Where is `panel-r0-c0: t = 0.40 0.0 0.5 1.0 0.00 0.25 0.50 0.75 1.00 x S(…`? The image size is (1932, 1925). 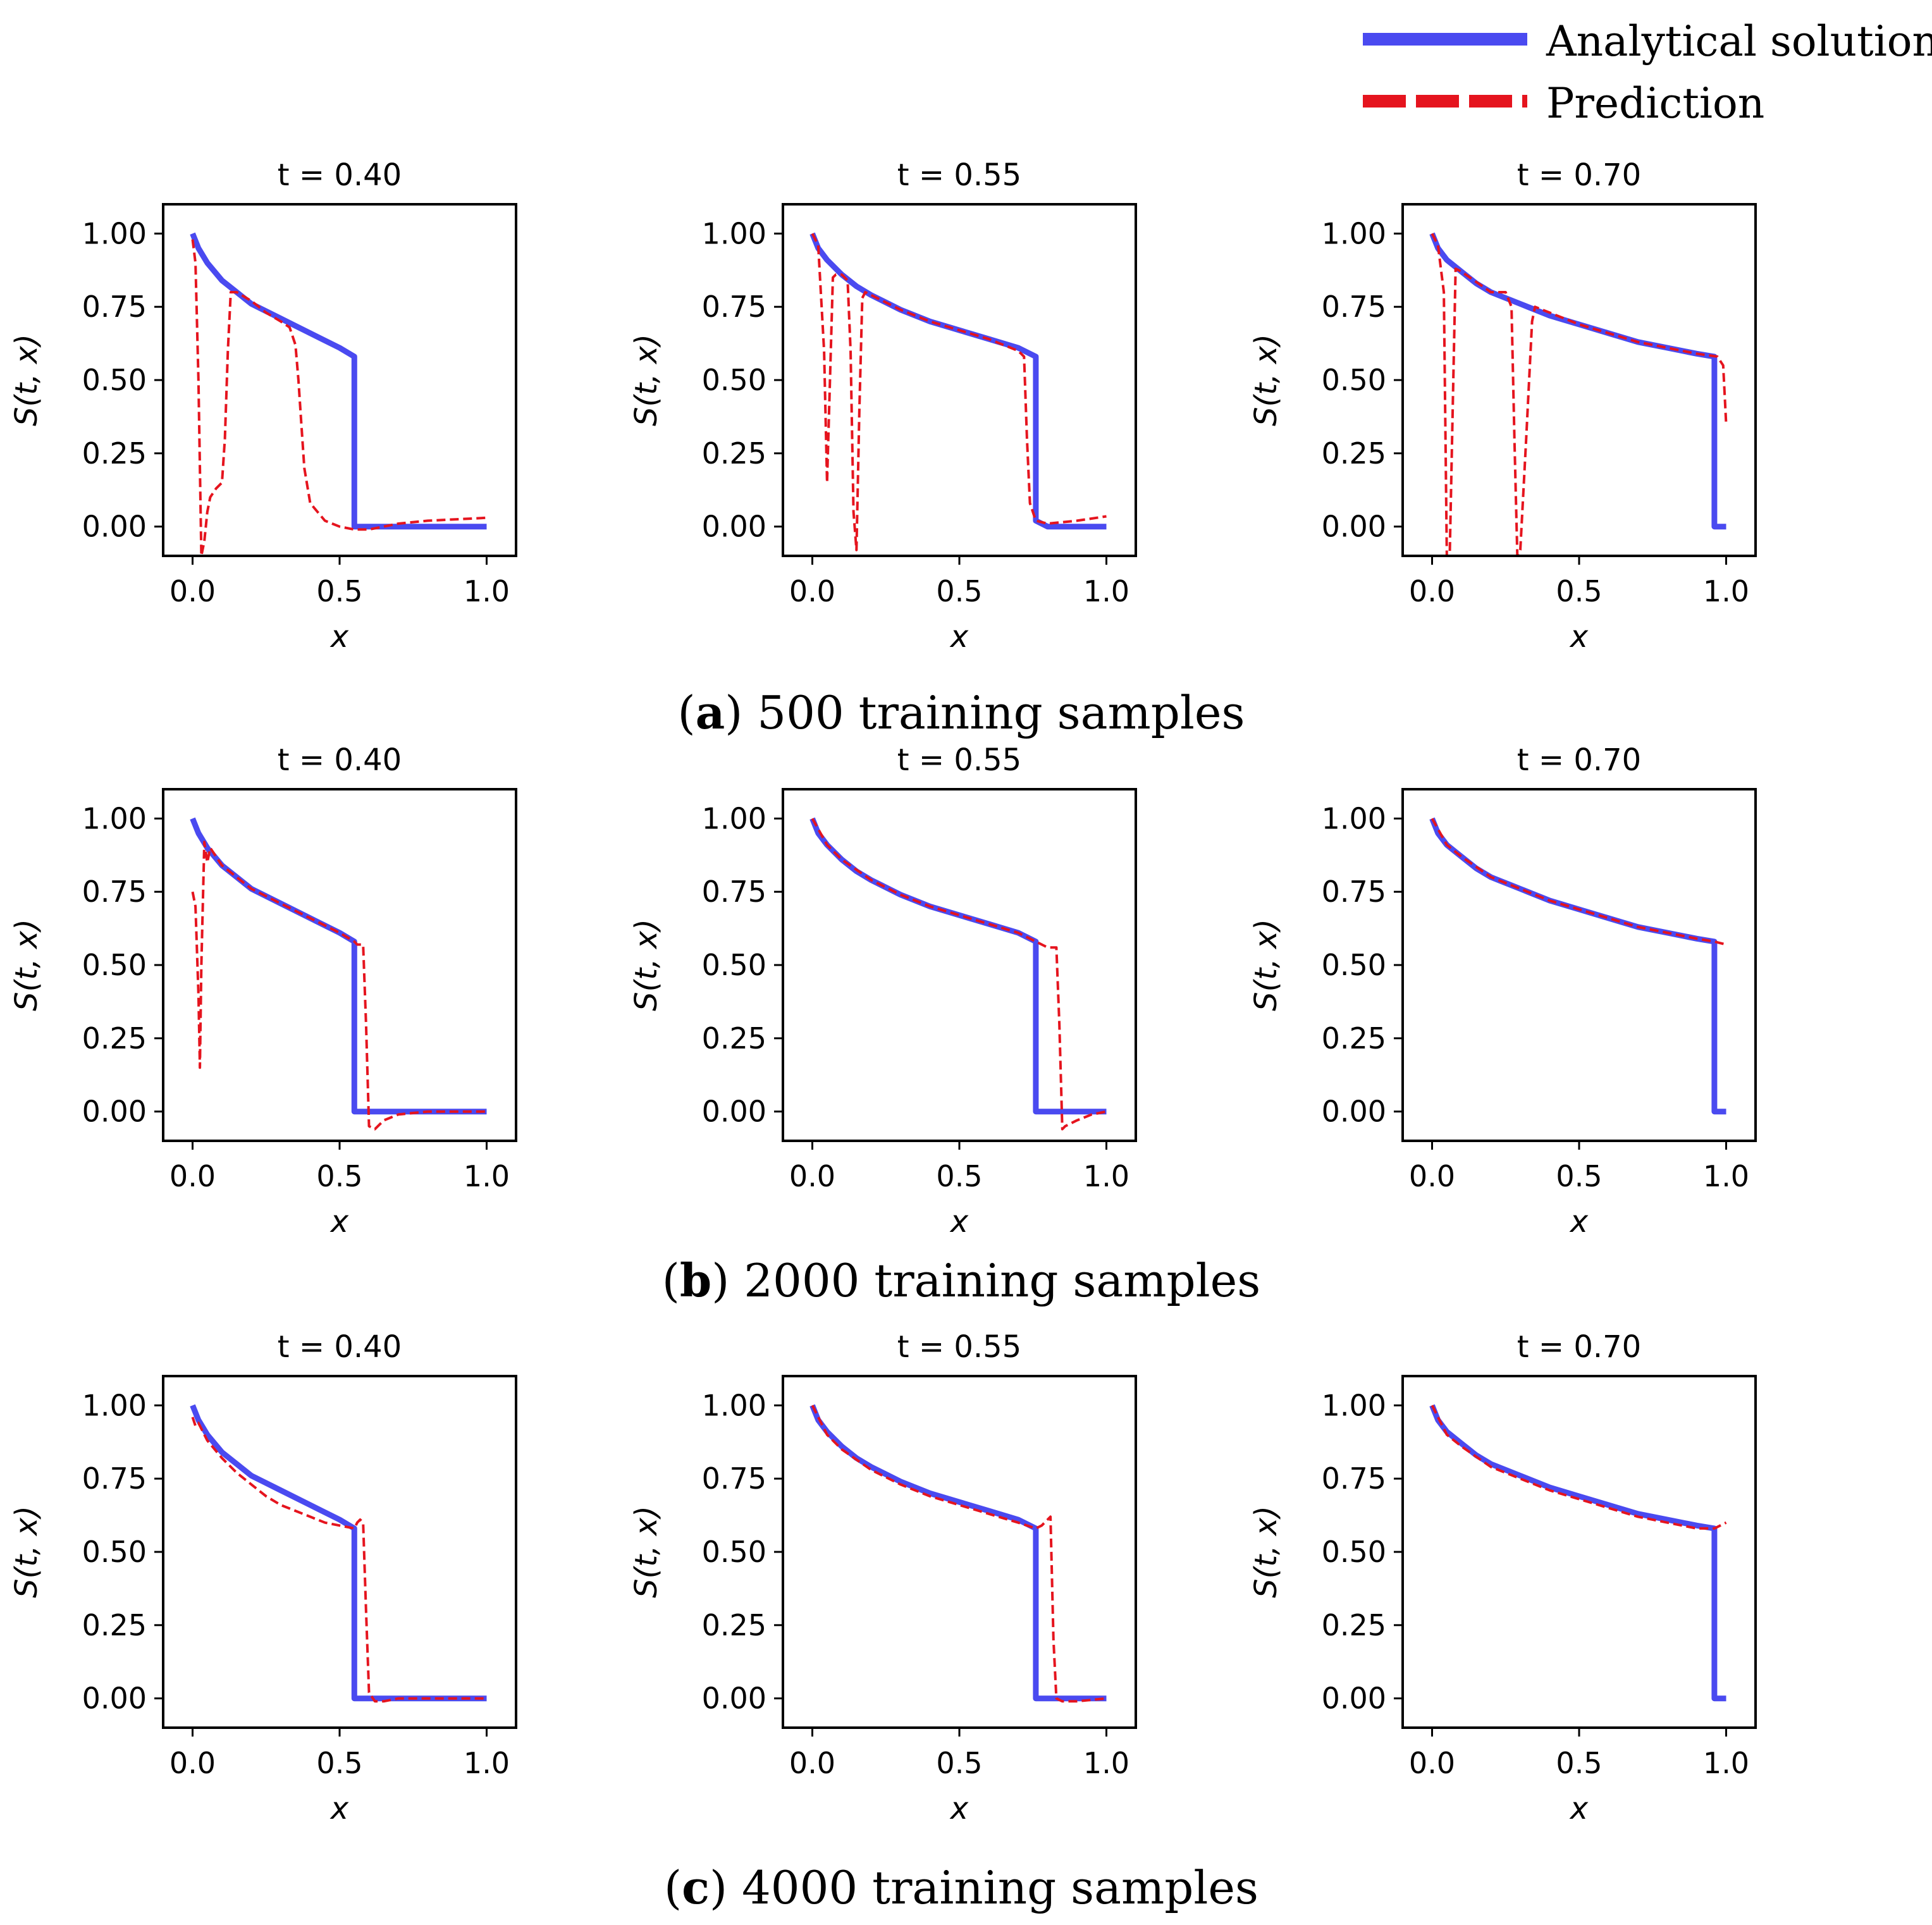 panel-r0-c0: t = 0.40 0.0 0.5 1.0 0.00 0.25 0.50 0.75 1.00 x S(… is located at coordinates (263, 406).